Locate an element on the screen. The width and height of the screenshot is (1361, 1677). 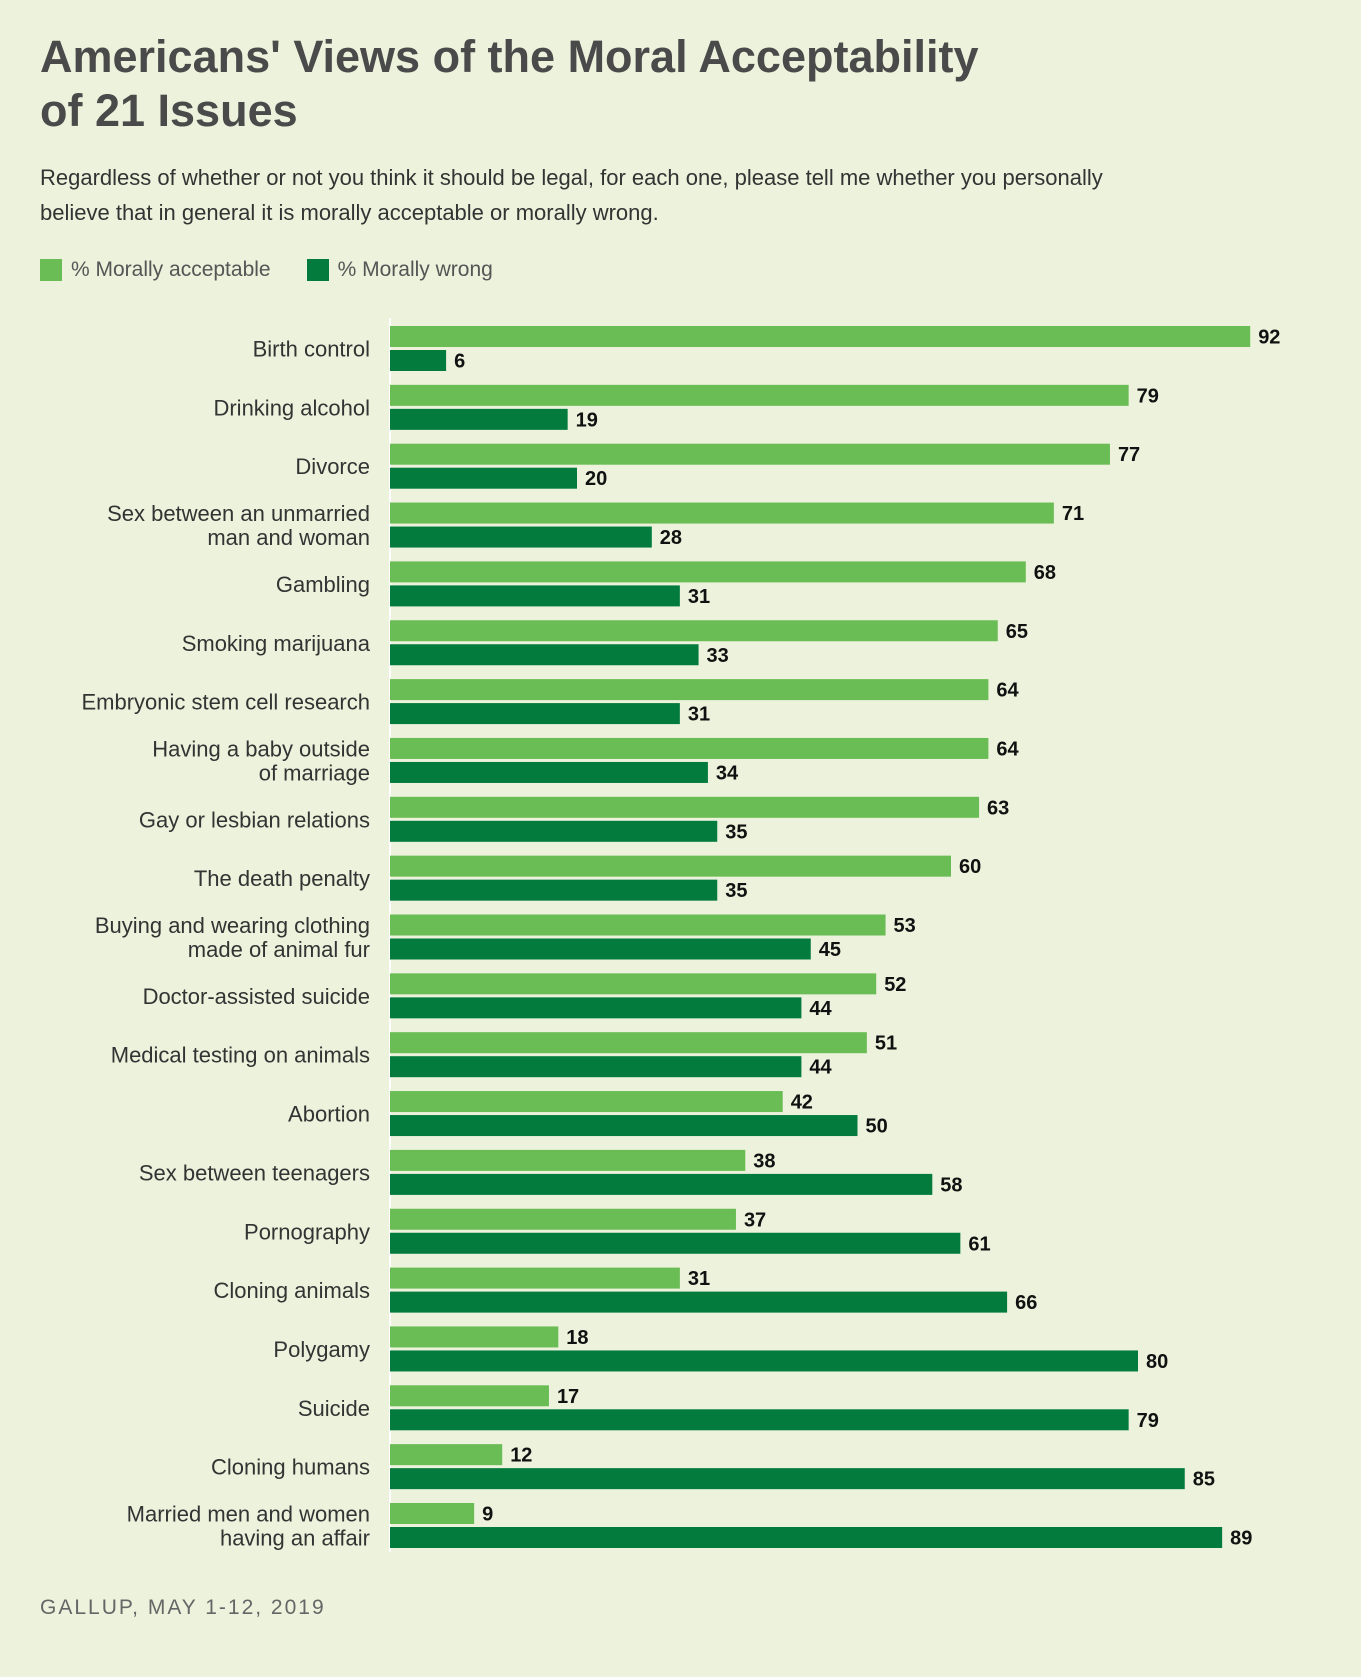
data-label-wrong: 89 is located at coordinates (1241, 1539).